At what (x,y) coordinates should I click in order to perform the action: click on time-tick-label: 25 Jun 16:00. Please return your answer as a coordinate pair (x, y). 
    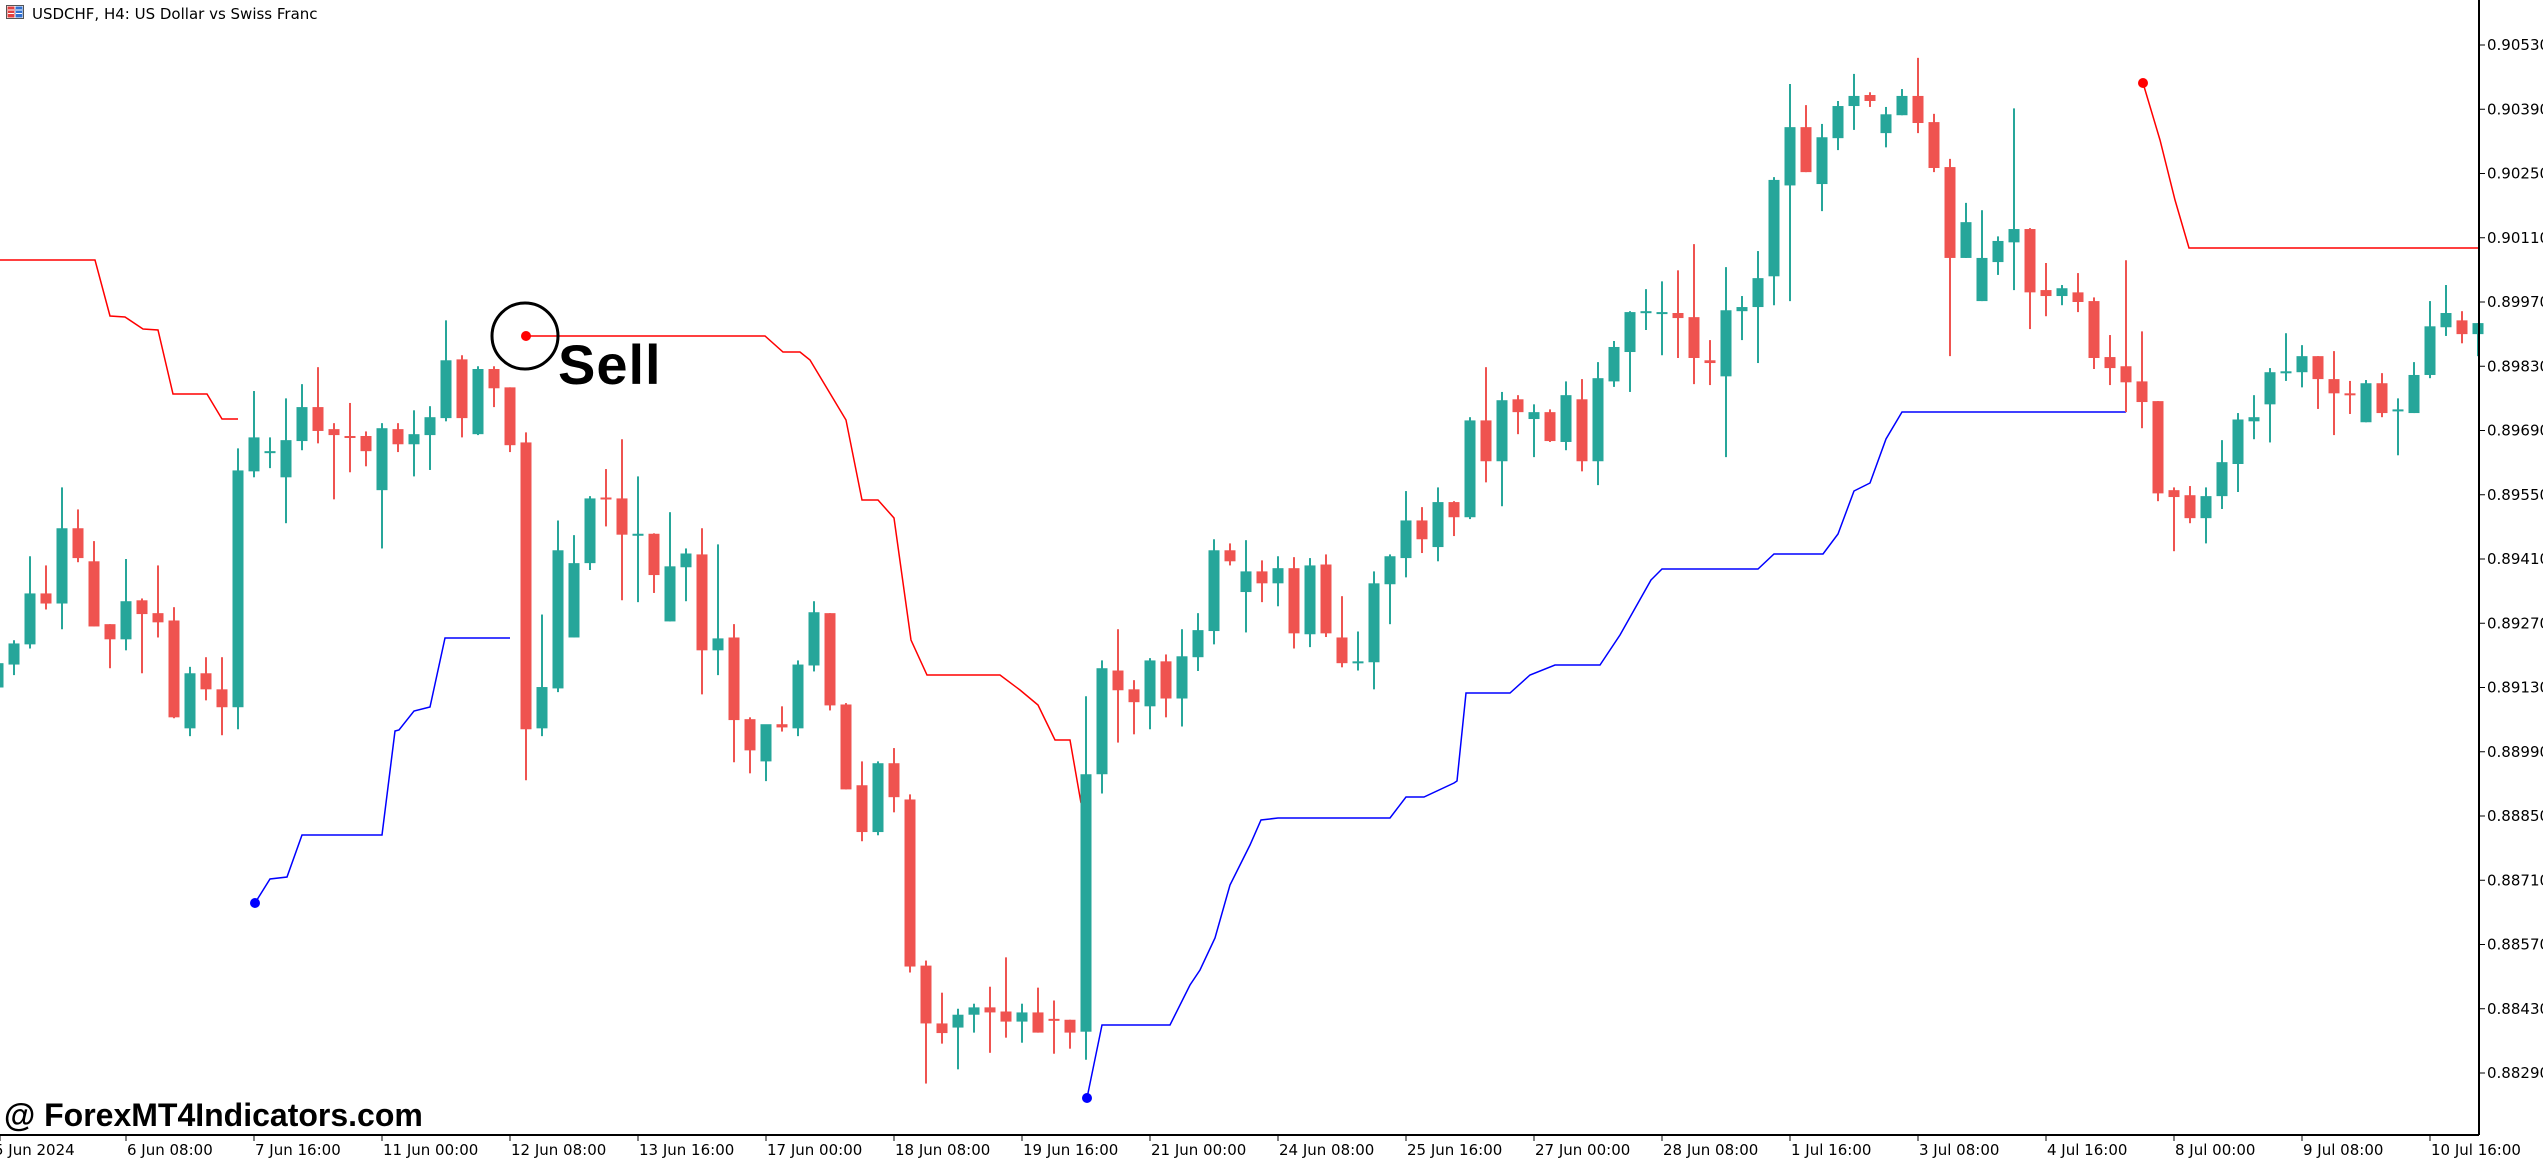
    Looking at the image, I should click on (1454, 1150).